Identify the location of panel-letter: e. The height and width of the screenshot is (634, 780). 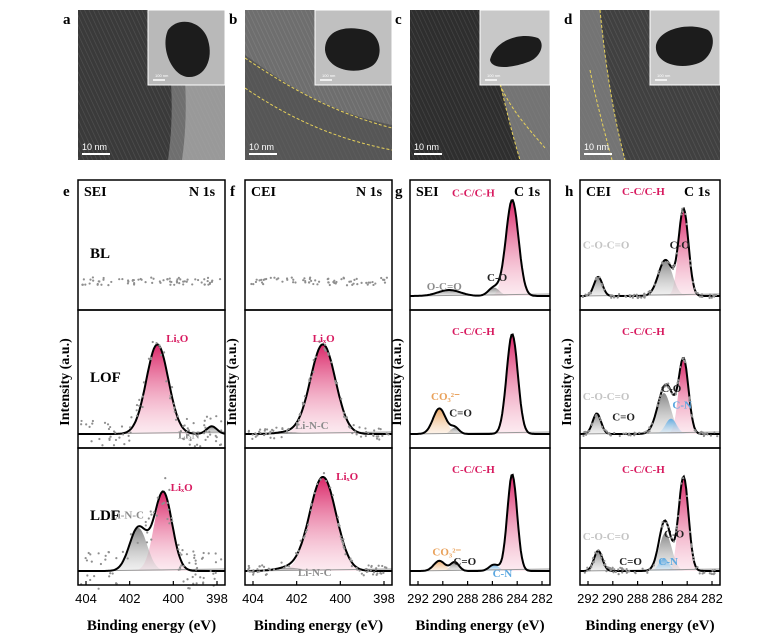
(66, 192).